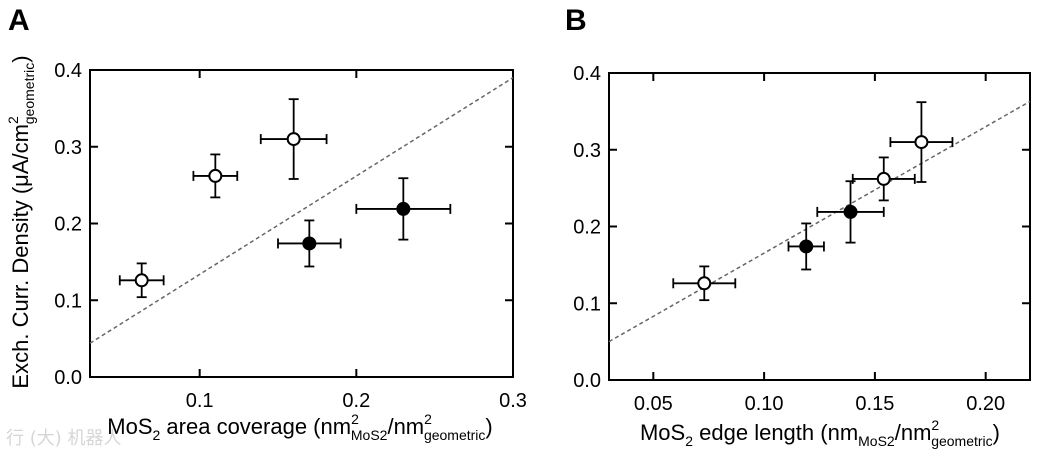  I want to click on panel-a-xtick-label: 0.1, so click(200, 401).